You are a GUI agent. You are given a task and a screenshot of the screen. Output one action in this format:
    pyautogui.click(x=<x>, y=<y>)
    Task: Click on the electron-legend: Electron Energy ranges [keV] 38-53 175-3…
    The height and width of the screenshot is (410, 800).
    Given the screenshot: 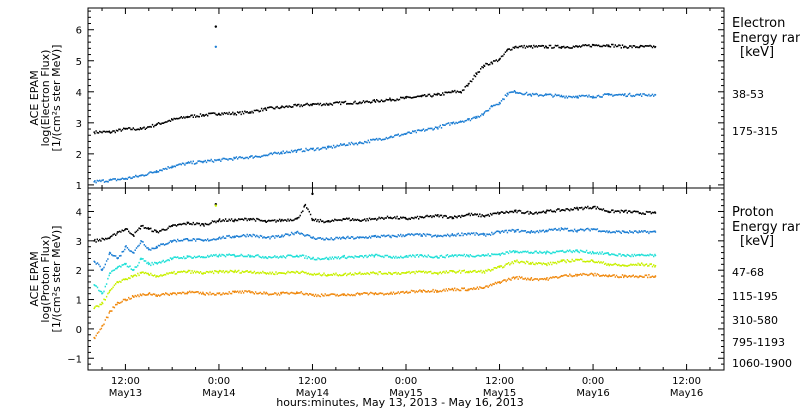 What is the action you would take?
    pyautogui.click(x=766, y=77)
    